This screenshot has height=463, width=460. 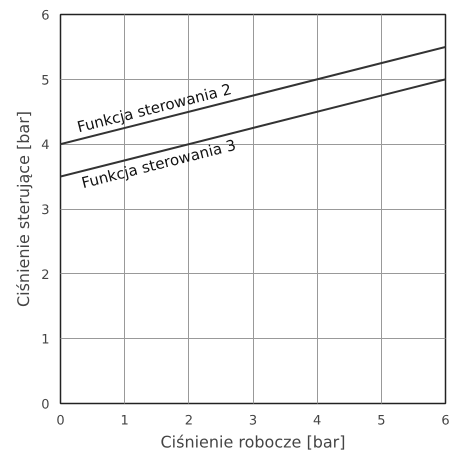 What do you see at coordinates (45, 80) in the screenshot?
I see `y-tick-label: 5` at bounding box center [45, 80].